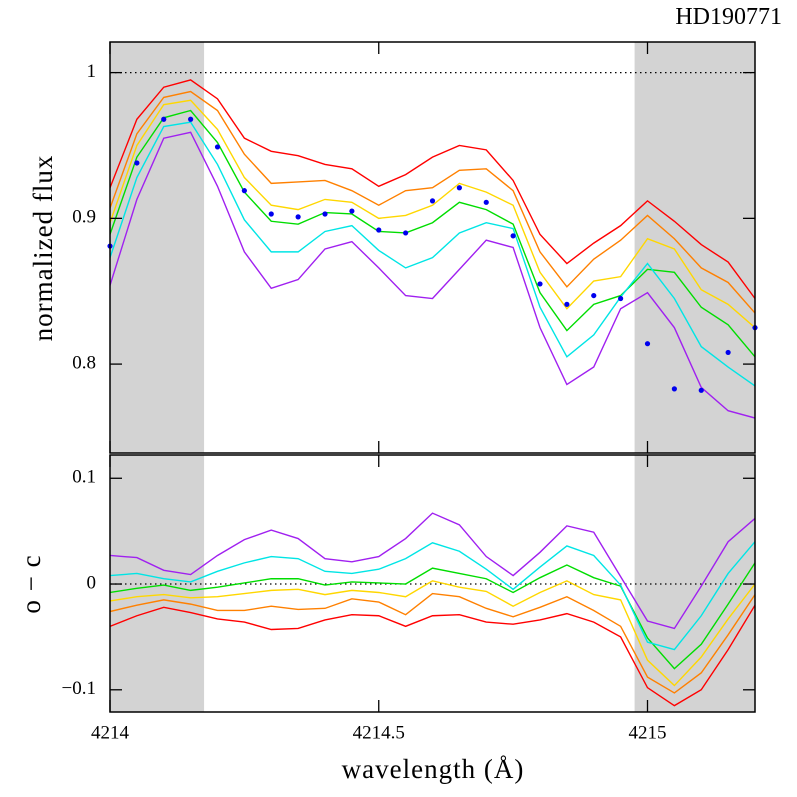 The height and width of the screenshot is (797, 797). What do you see at coordinates (379, 732) in the screenshot?
I see `x-tick-label: 4214.5` at bounding box center [379, 732].